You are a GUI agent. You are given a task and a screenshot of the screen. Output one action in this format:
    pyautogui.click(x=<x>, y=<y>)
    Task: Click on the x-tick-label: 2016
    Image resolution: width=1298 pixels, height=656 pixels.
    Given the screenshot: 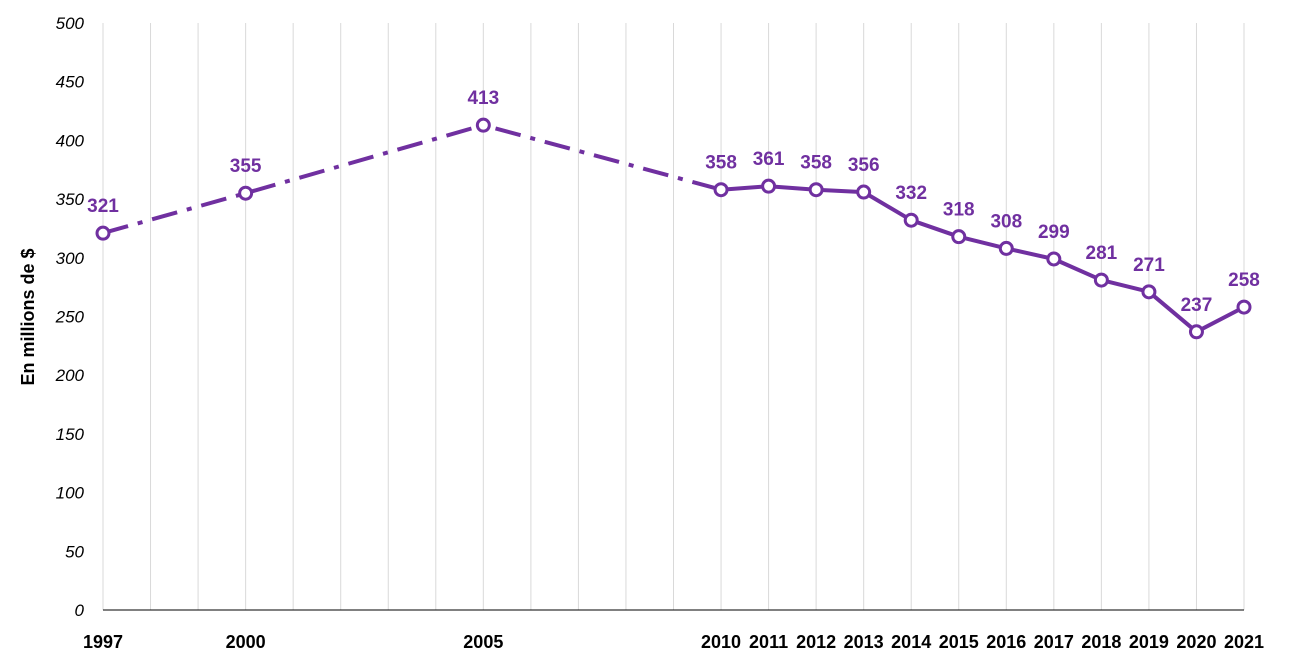 What is the action you would take?
    pyautogui.click(x=1006, y=642)
    